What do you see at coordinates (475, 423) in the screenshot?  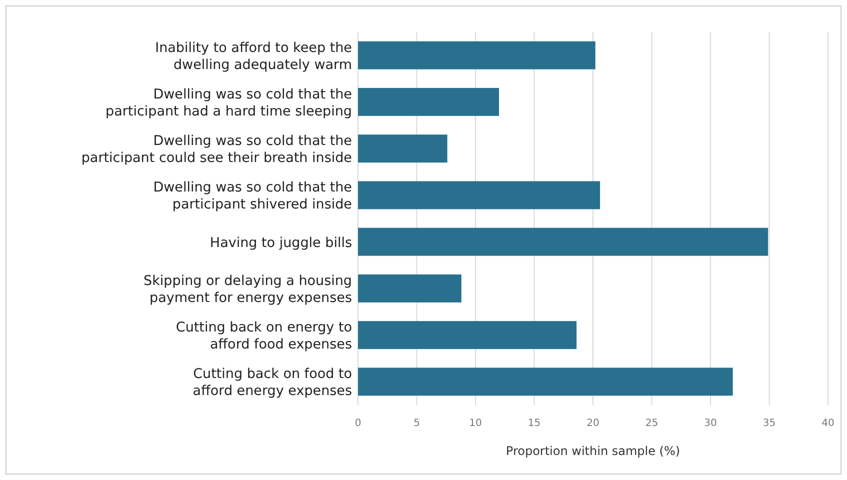 I see `x-tick-label: 10` at bounding box center [475, 423].